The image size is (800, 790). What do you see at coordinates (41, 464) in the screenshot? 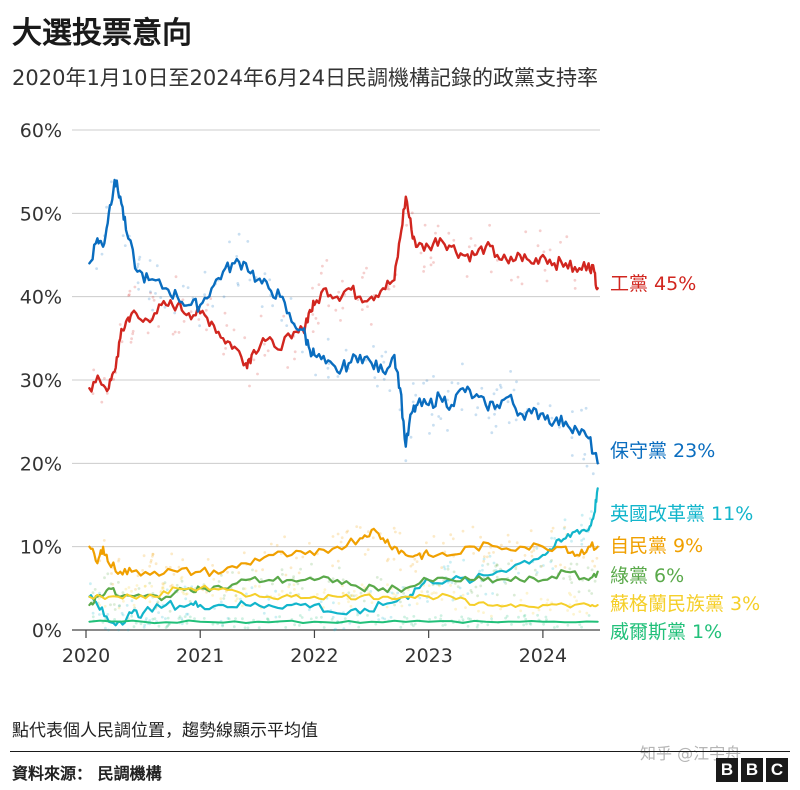
I see `y-tick-label: 20%` at bounding box center [41, 464].